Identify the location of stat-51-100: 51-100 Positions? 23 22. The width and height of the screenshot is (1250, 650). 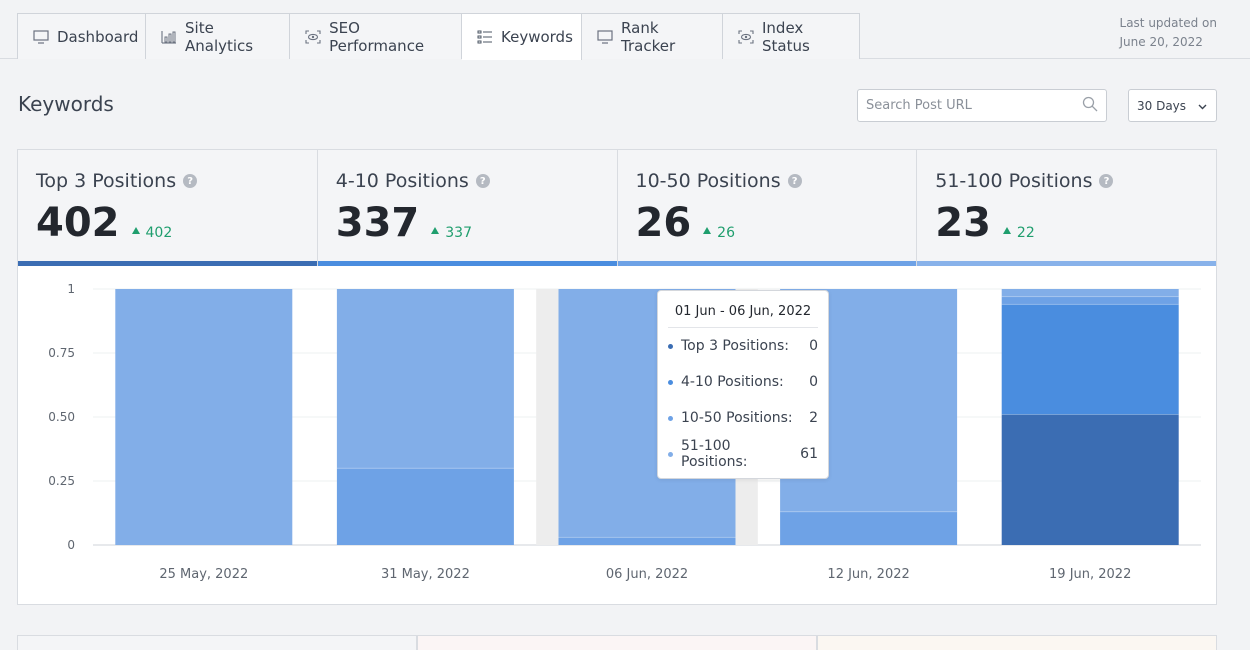
(1066, 208).